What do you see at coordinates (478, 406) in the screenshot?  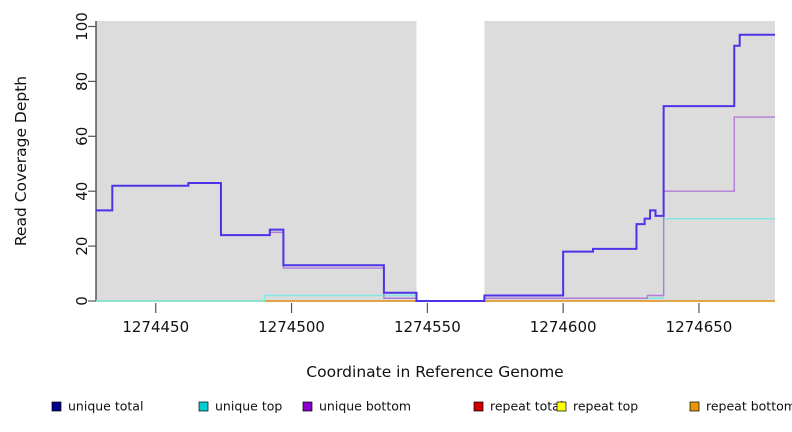 I see `legend-swatch-repeat-total` at bounding box center [478, 406].